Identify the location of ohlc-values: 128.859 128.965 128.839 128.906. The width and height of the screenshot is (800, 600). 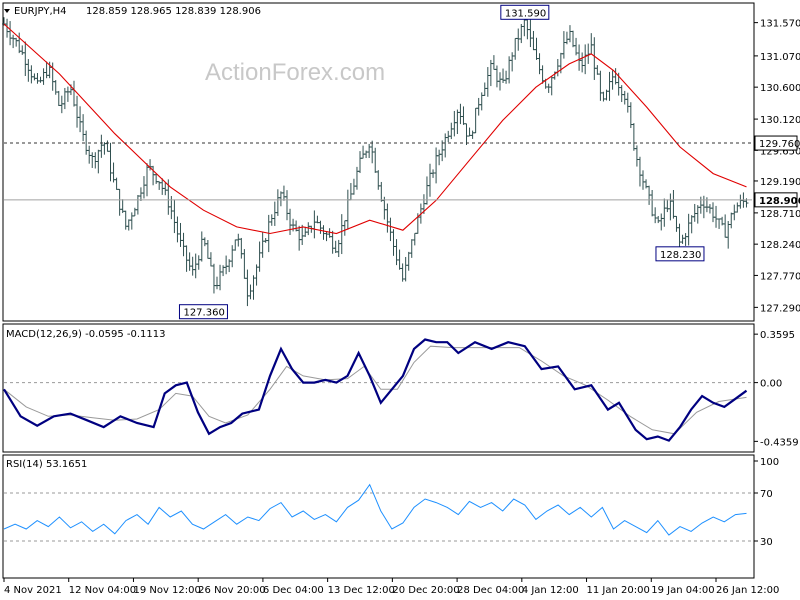
(173, 11).